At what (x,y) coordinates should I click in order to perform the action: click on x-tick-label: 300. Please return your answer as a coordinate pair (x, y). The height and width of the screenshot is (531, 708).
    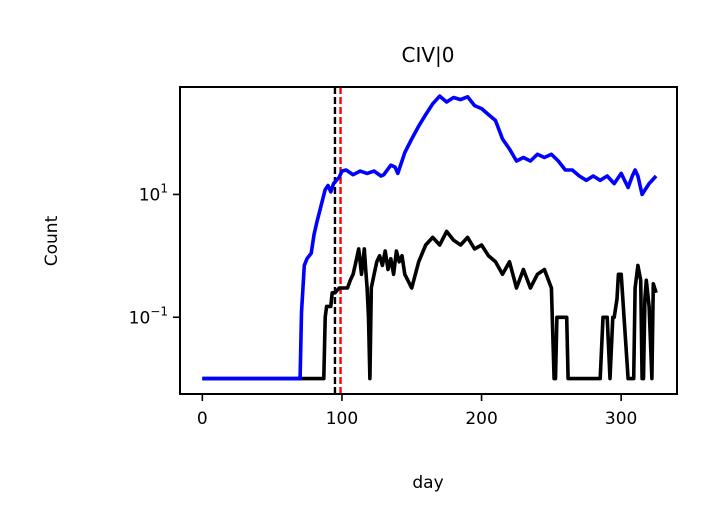
    Looking at the image, I should click on (621, 419).